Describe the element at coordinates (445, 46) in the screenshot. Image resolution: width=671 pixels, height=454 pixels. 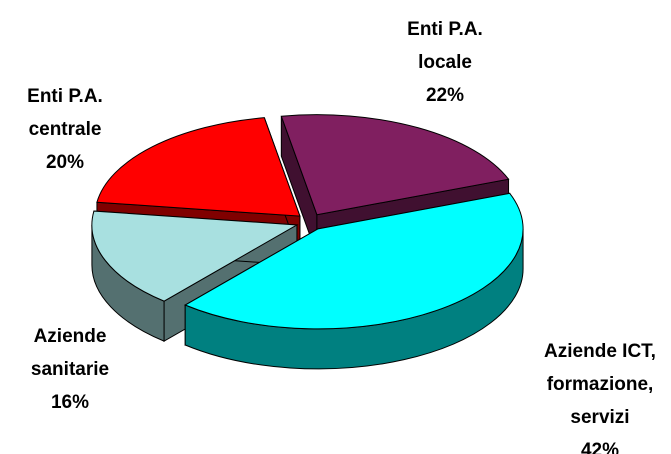
I see `slice-label: Enti P.A. locale` at that location.